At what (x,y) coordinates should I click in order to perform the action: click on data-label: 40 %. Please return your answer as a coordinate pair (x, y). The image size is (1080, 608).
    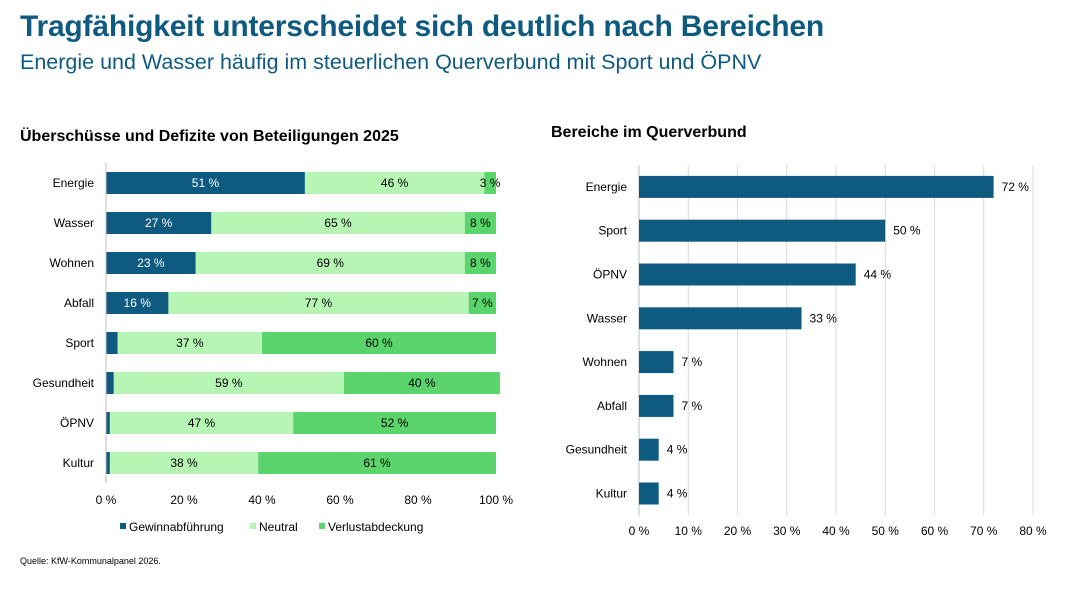
    Looking at the image, I should click on (422, 383).